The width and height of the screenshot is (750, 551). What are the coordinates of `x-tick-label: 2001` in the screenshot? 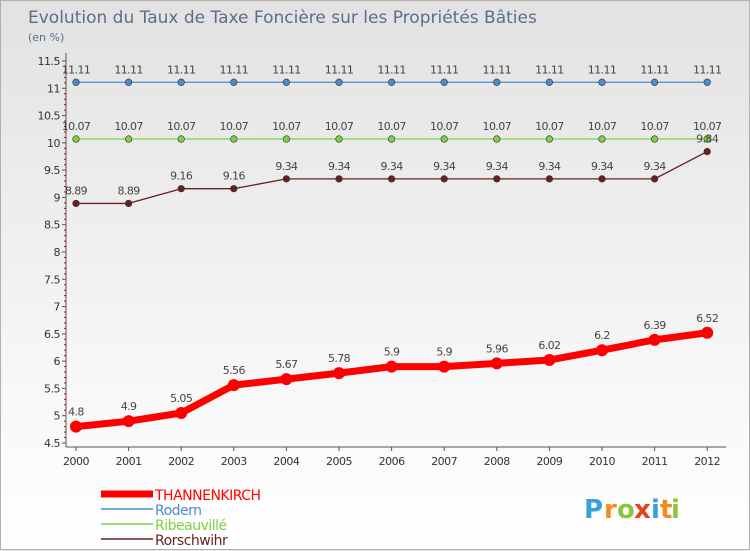 It's located at (129, 461).